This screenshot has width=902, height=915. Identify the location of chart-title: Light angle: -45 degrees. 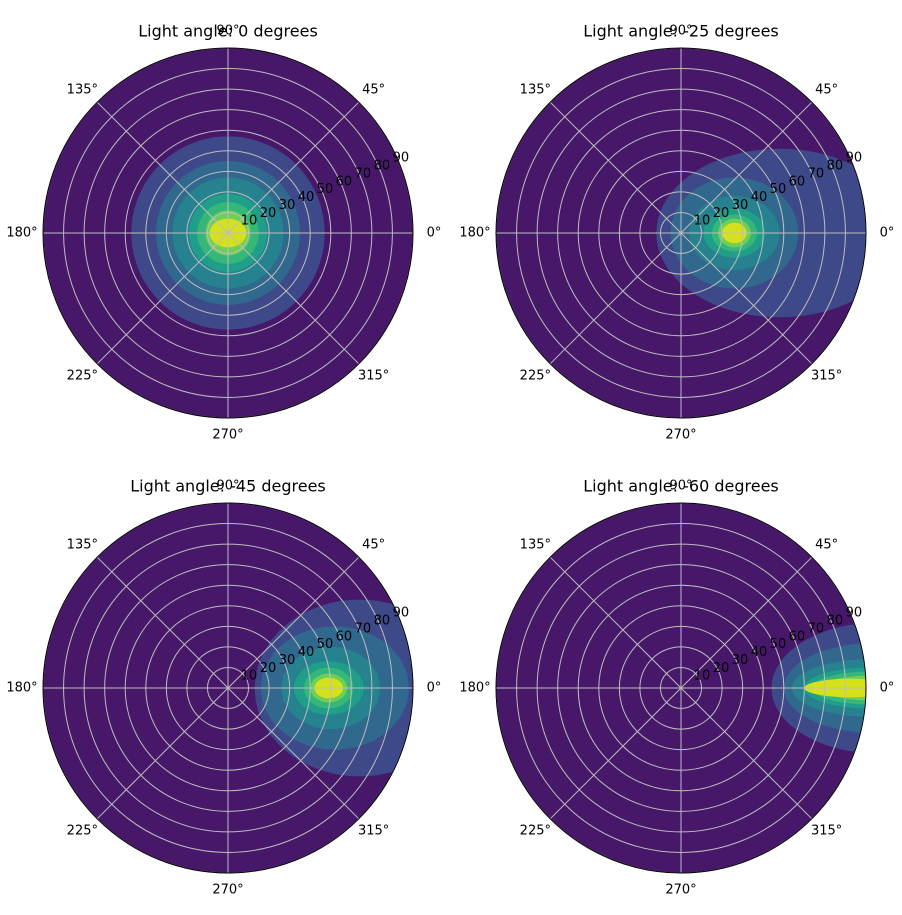
(228, 486).